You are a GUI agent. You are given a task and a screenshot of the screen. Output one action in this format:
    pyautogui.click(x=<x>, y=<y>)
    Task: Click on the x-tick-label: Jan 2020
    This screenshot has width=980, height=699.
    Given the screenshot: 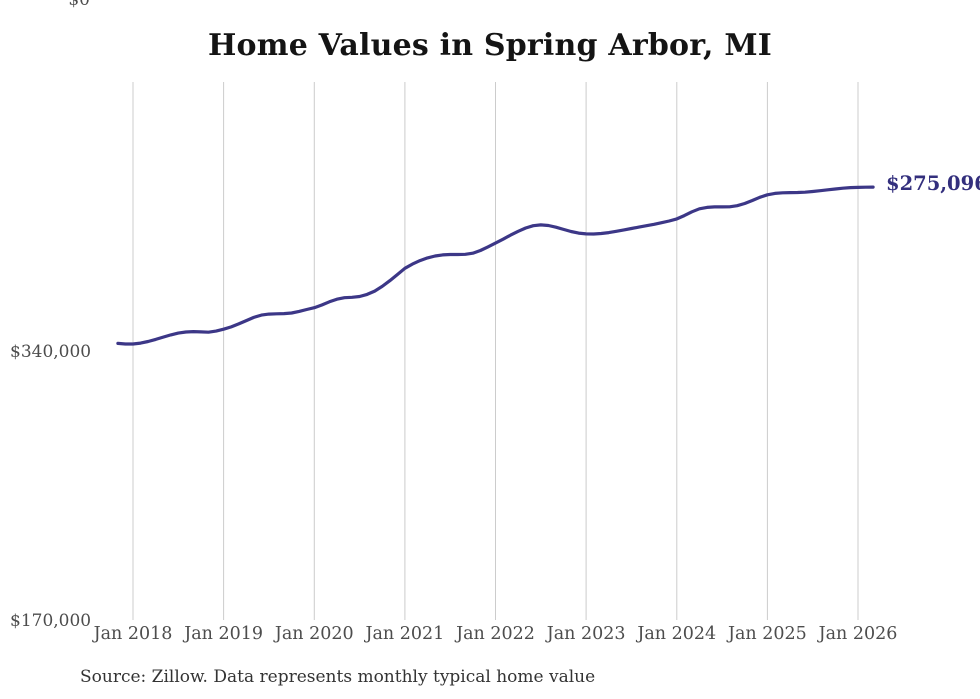 What is the action you would take?
    pyautogui.click(x=314, y=634)
    